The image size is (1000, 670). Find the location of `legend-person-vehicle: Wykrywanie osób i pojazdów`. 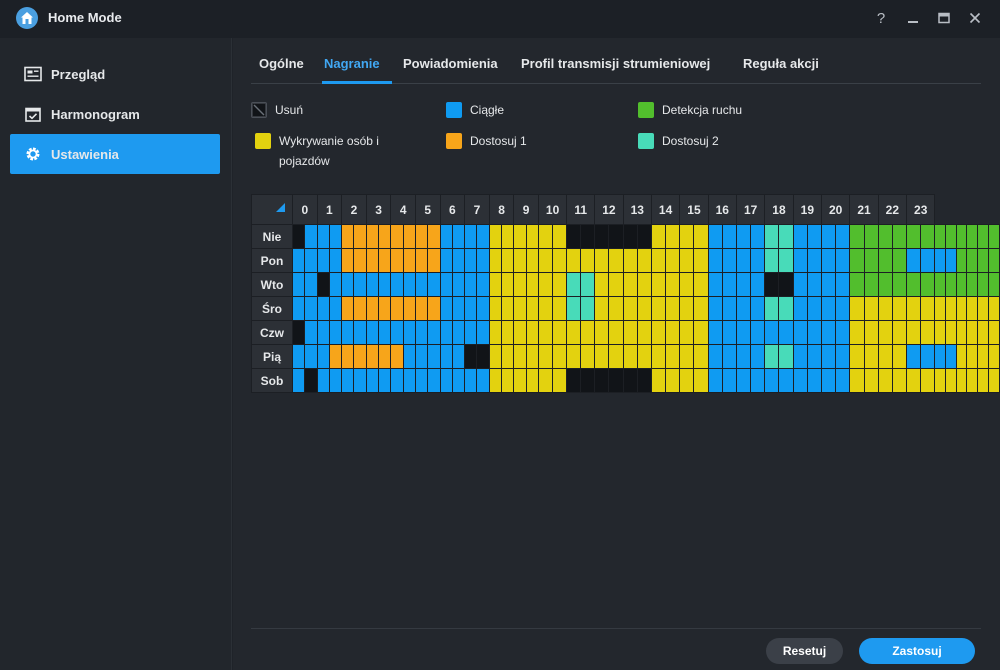

legend-person-vehicle: Wykrywanie osób i pojazdów is located at coordinates (330, 152).